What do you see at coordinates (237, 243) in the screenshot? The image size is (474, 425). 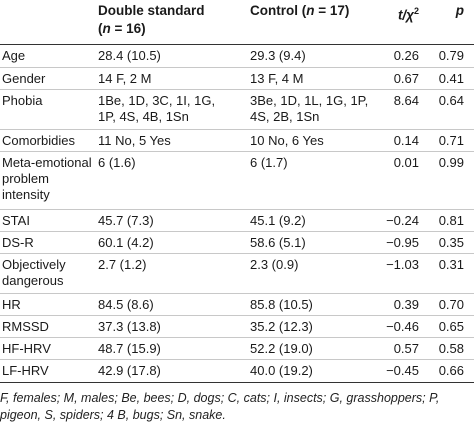 I see `table-row: DS-R 60.1 (4.2) 58.6 (5.1) −0.95 0.35` at bounding box center [237, 243].